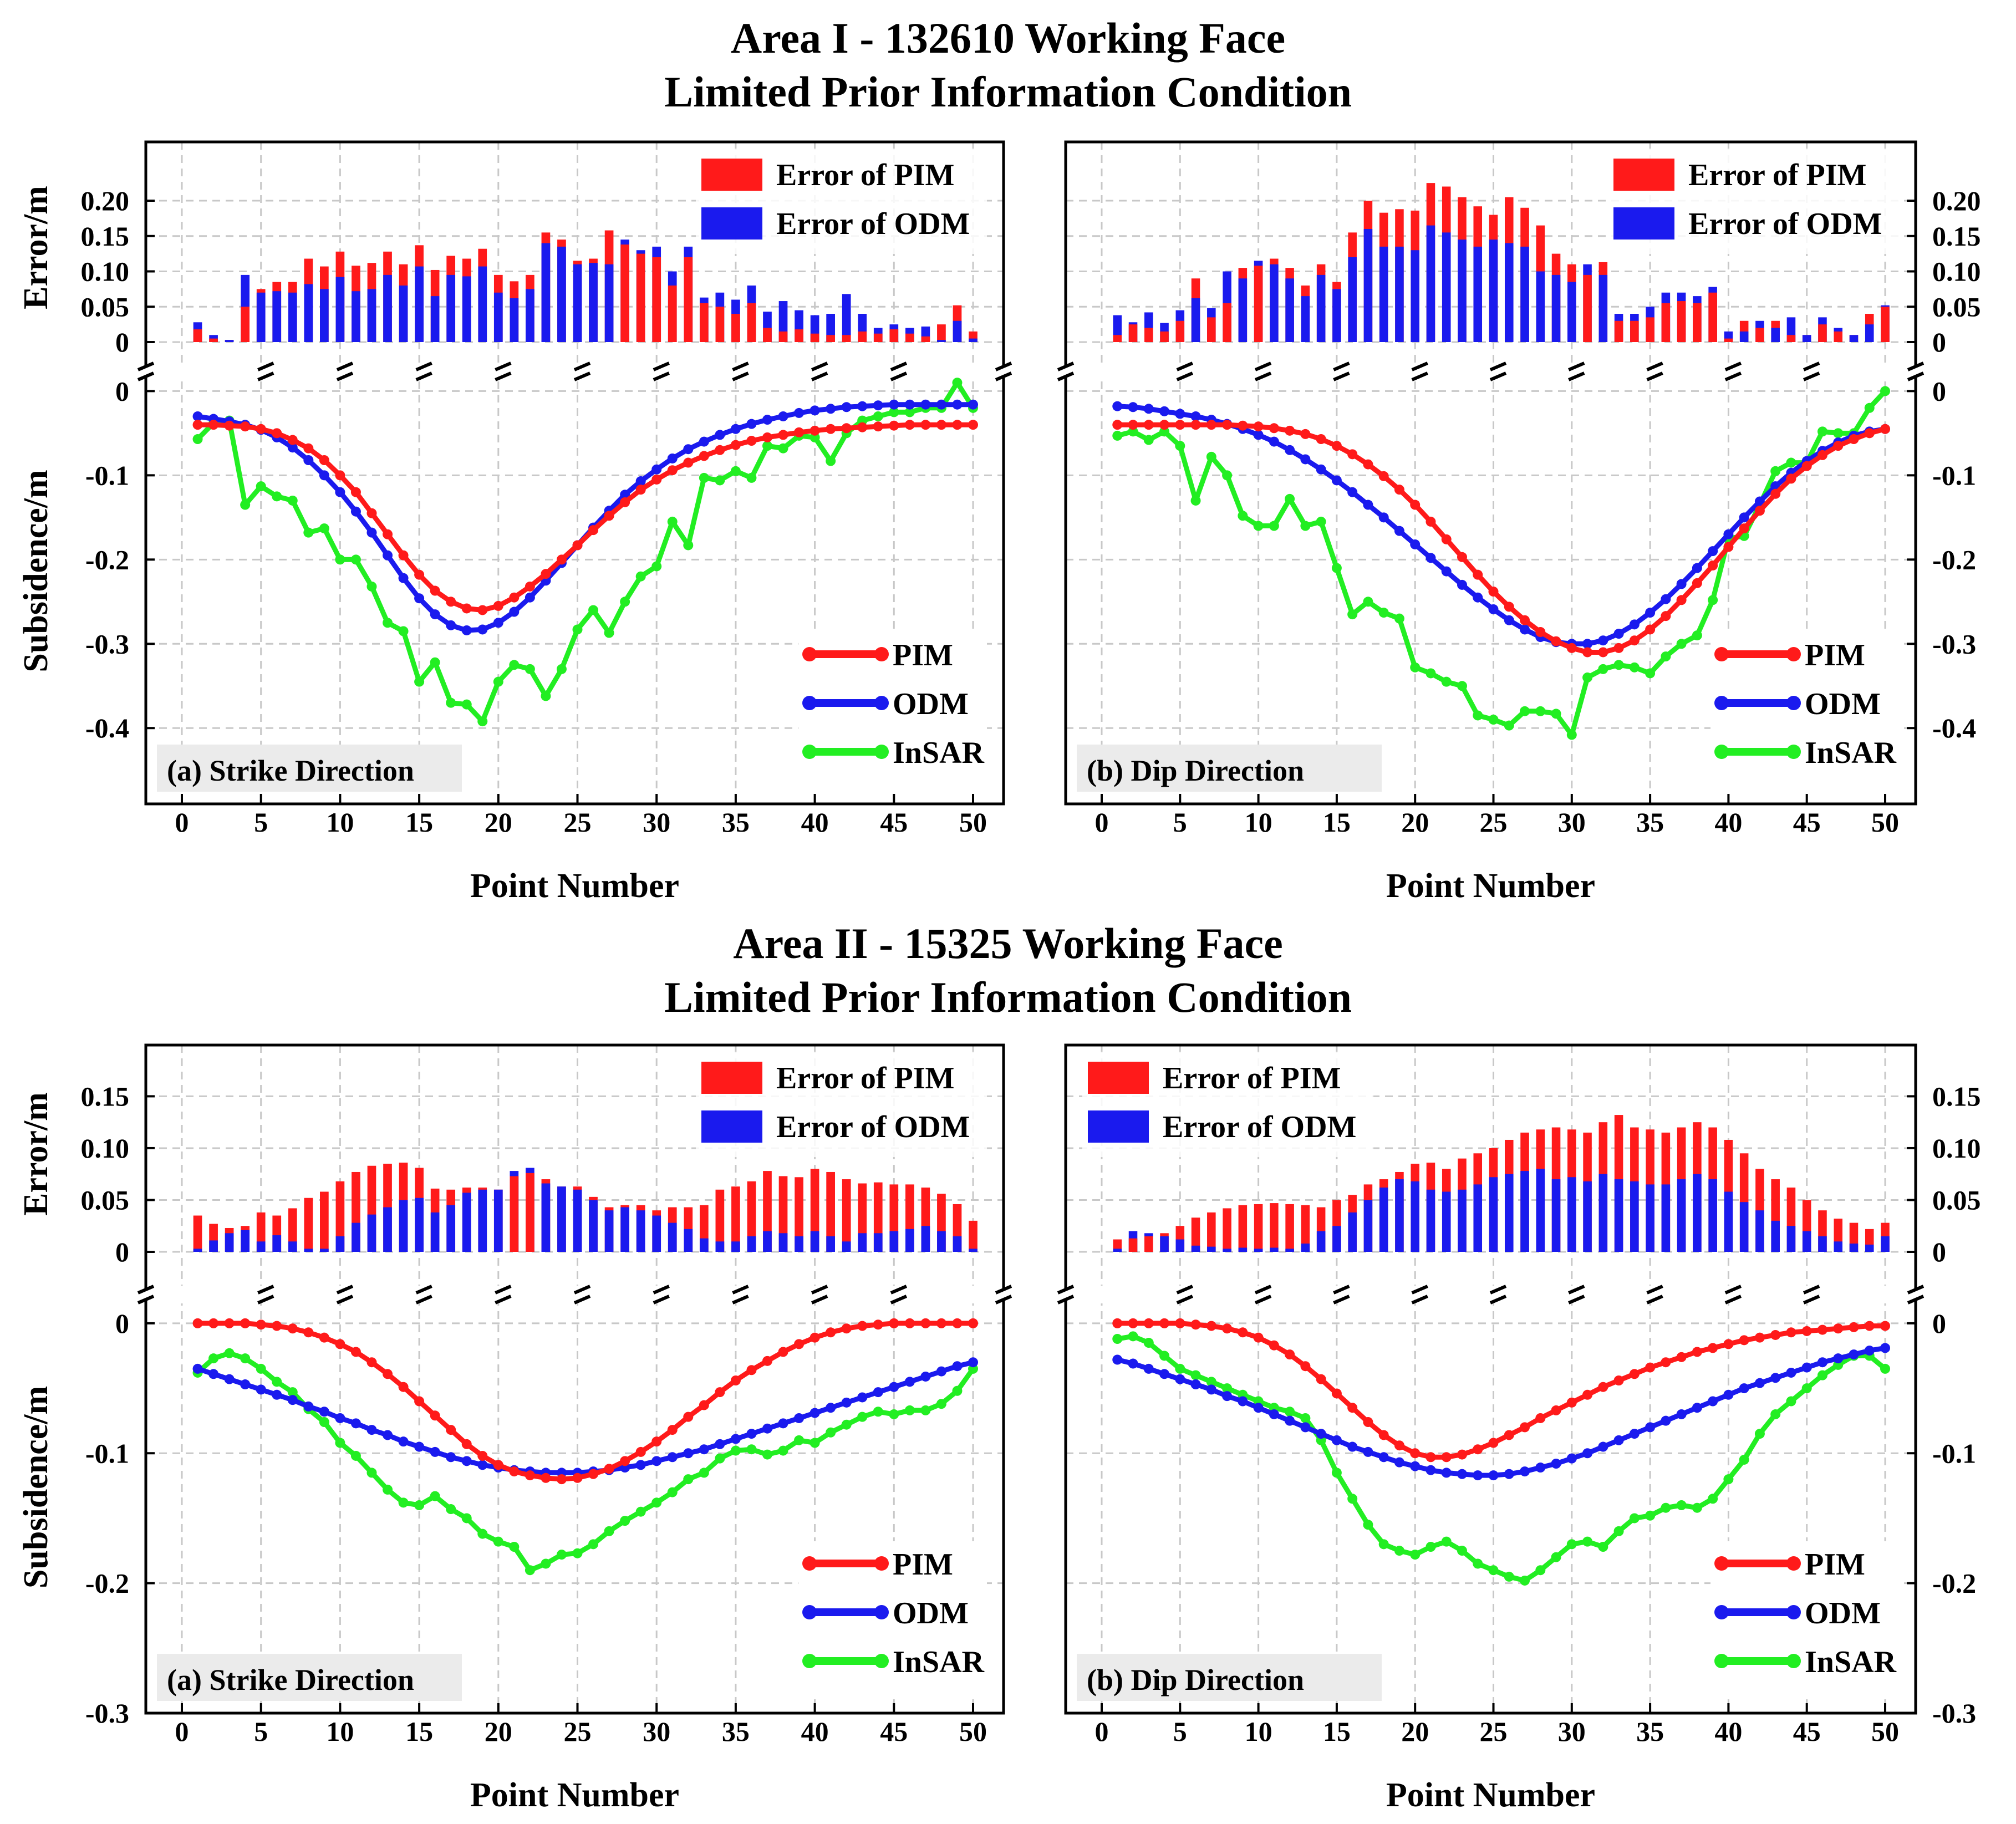 The height and width of the screenshot is (1824, 2016). I want to click on legend-label-insar: InSAR, so click(939, 753).